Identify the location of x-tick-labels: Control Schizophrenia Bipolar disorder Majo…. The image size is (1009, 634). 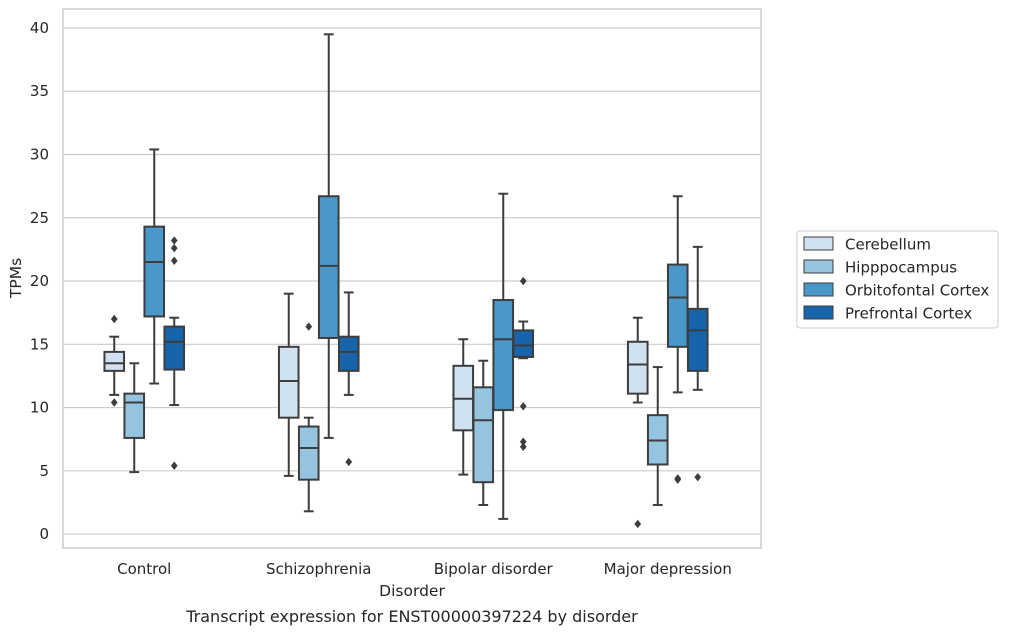
(424, 569).